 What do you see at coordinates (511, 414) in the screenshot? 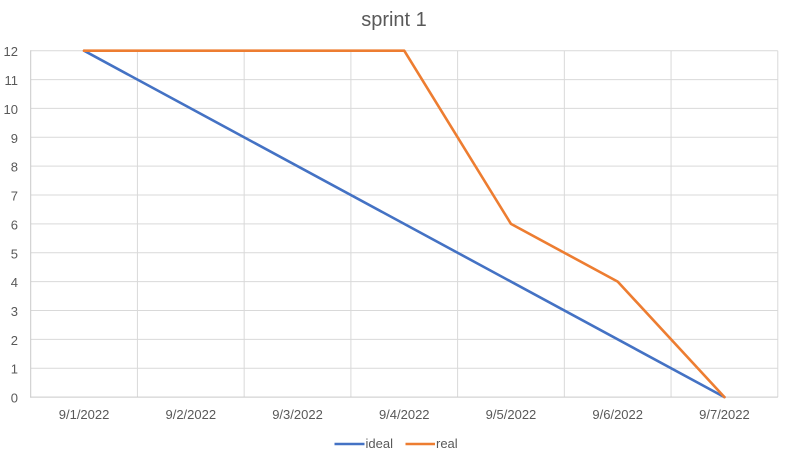
I see `svg-text: 9/5/2022` at bounding box center [511, 414].